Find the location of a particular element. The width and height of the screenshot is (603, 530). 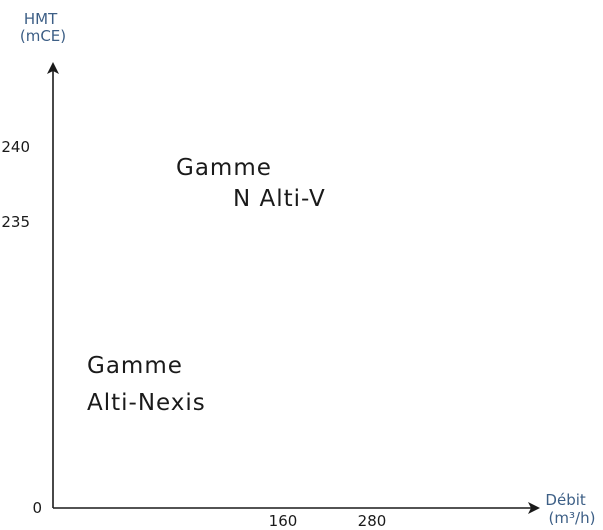

x-tick-label-160: 160 is located at coordinates (283, 521).